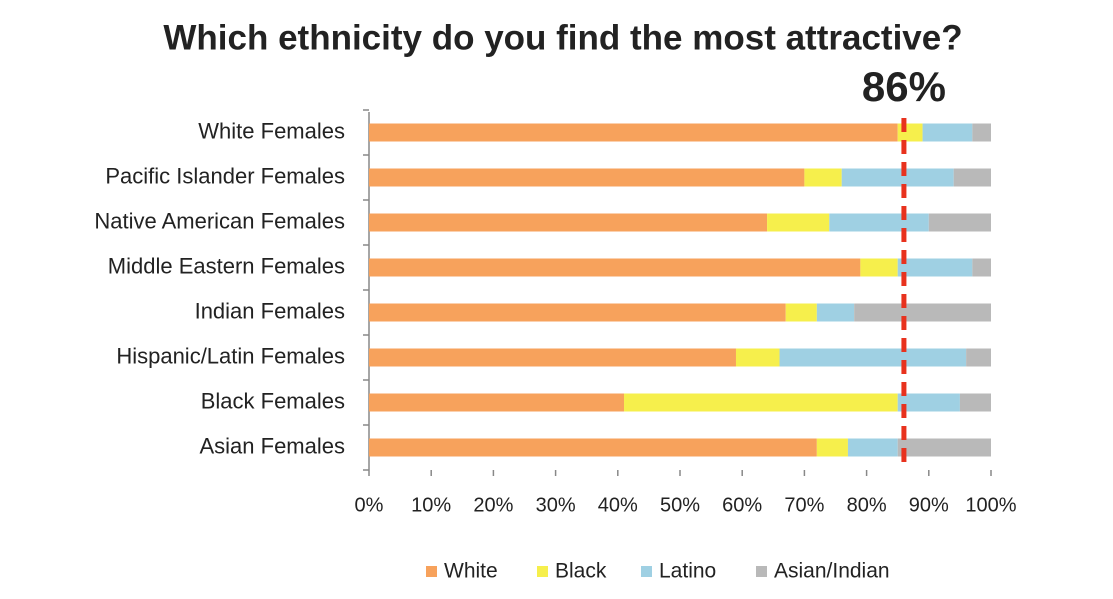 The image size is (1113, 599). Describe the element at coordinates (929, 505) in the screenshot. I see `x-tick-label: 90%` at that location.